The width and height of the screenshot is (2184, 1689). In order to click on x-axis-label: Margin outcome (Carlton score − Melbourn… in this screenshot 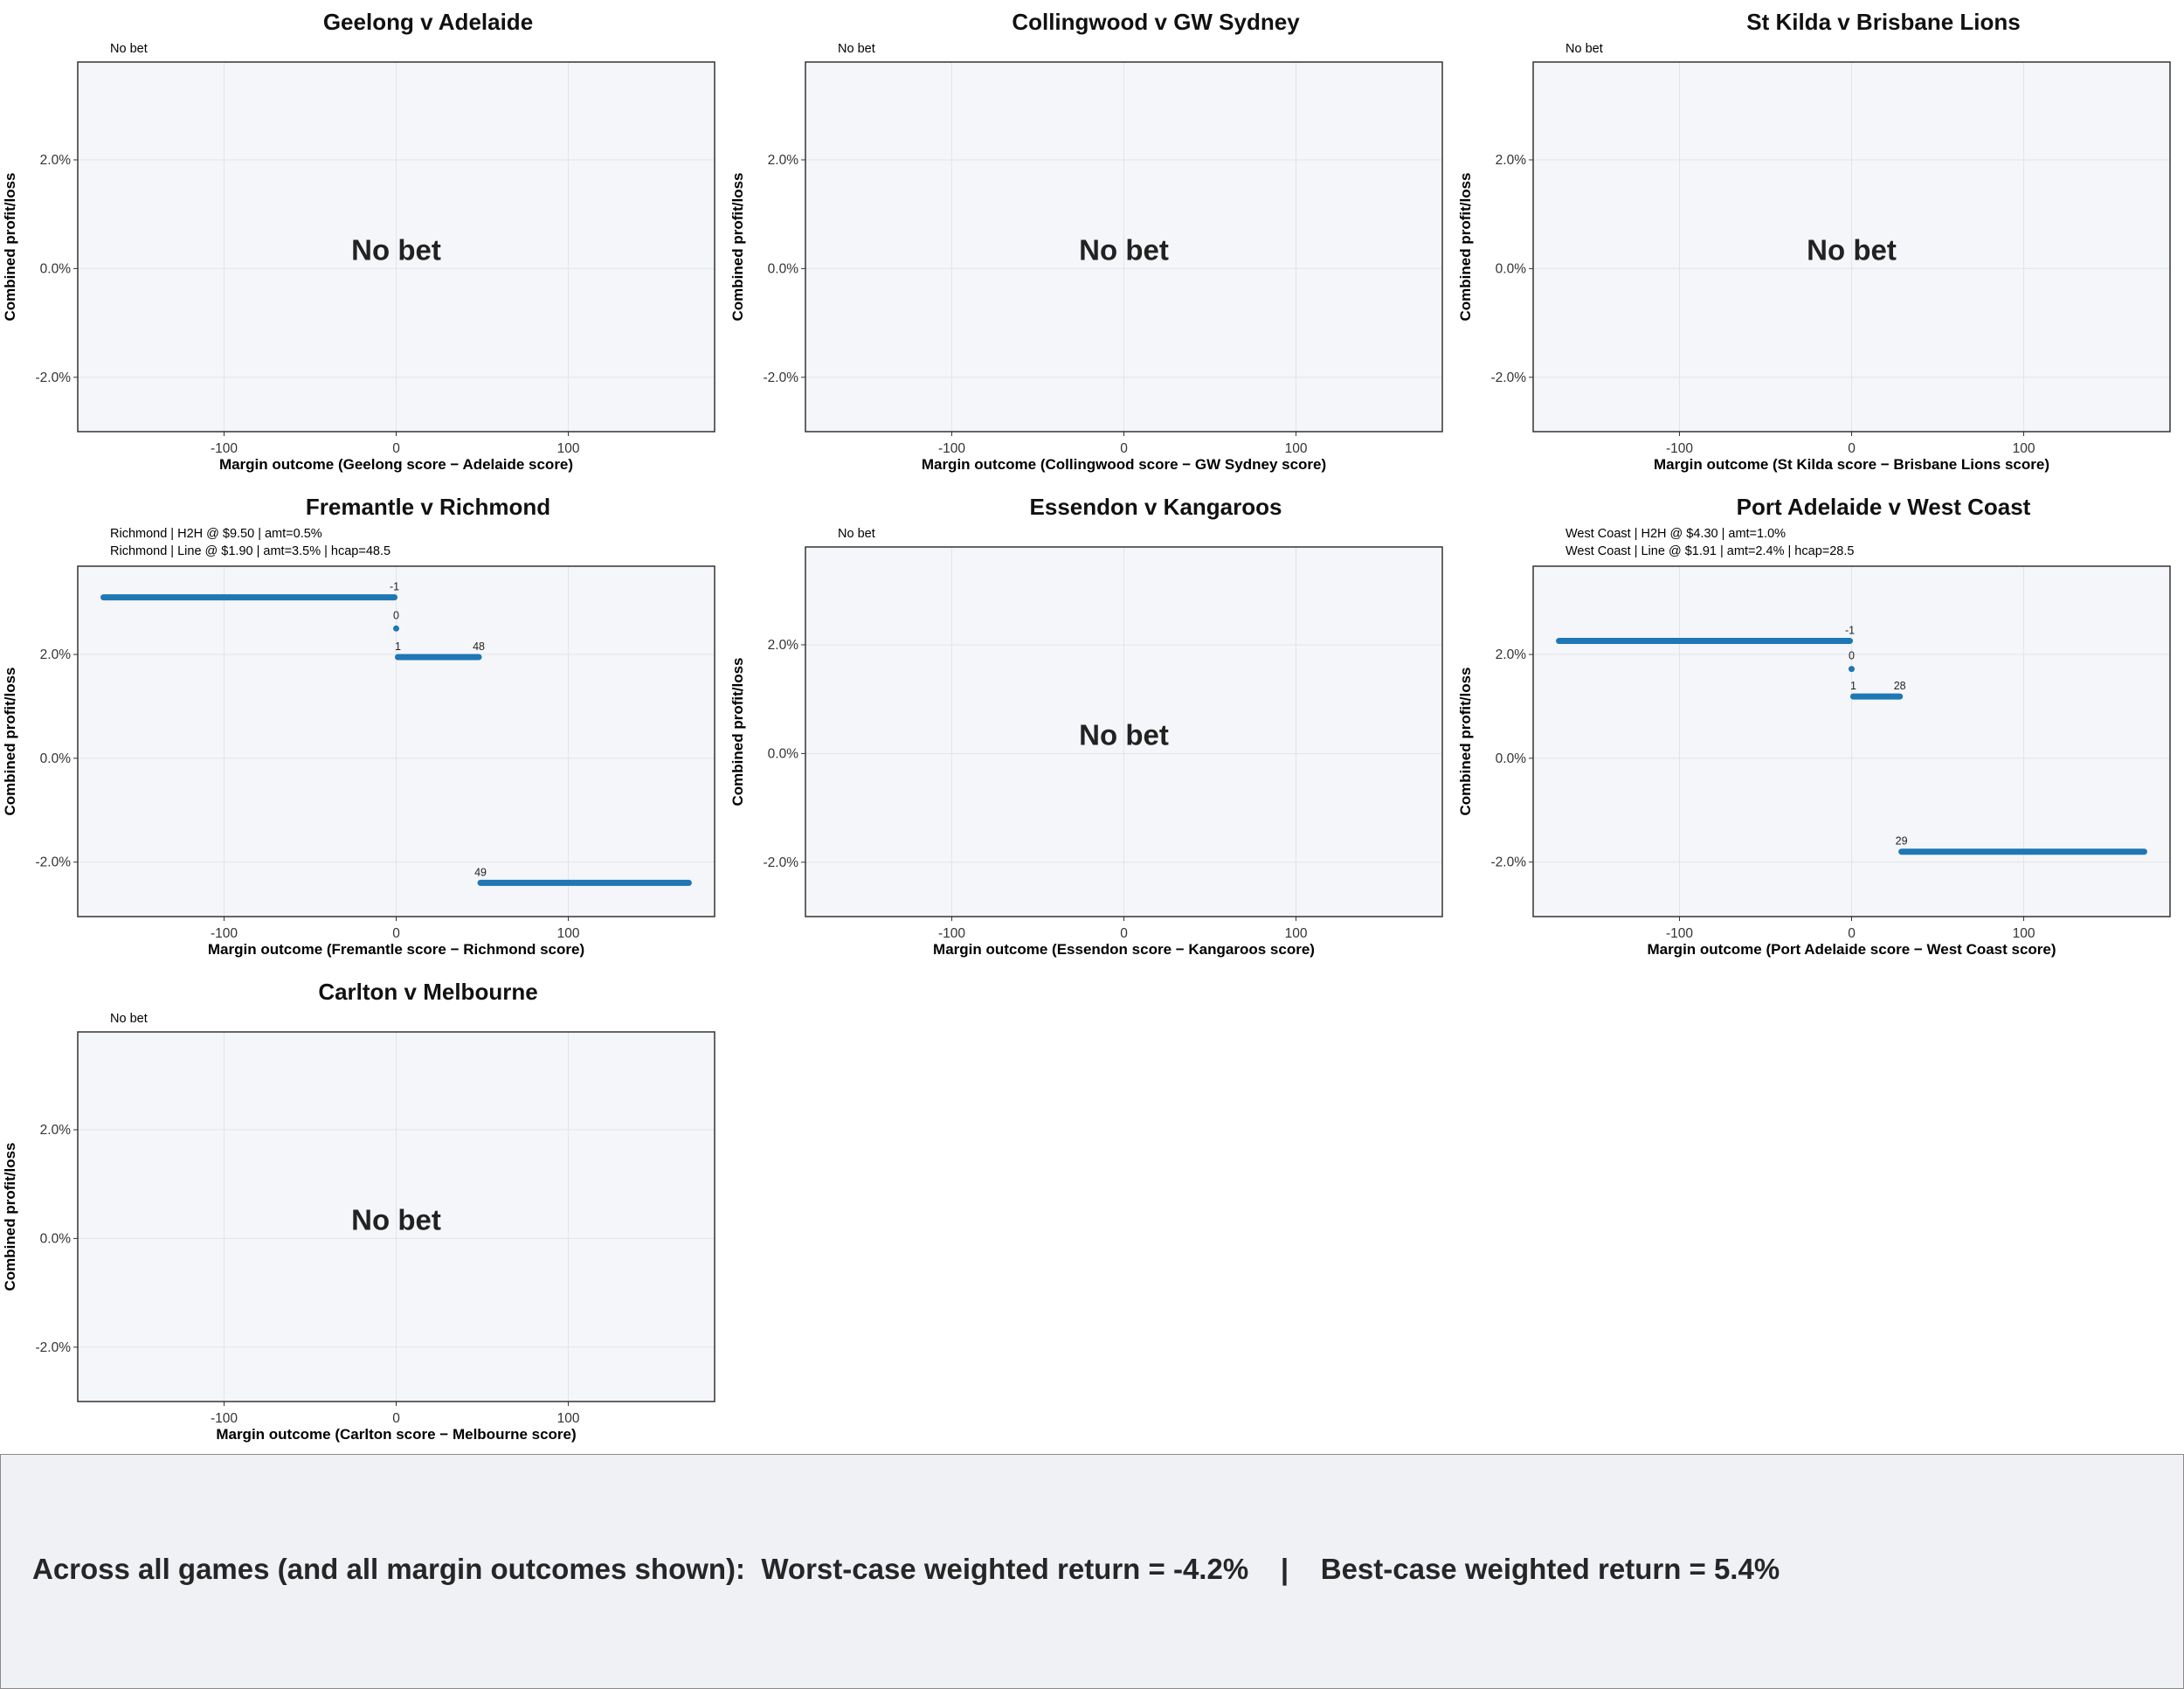, I will do `click(396, 1434)`.